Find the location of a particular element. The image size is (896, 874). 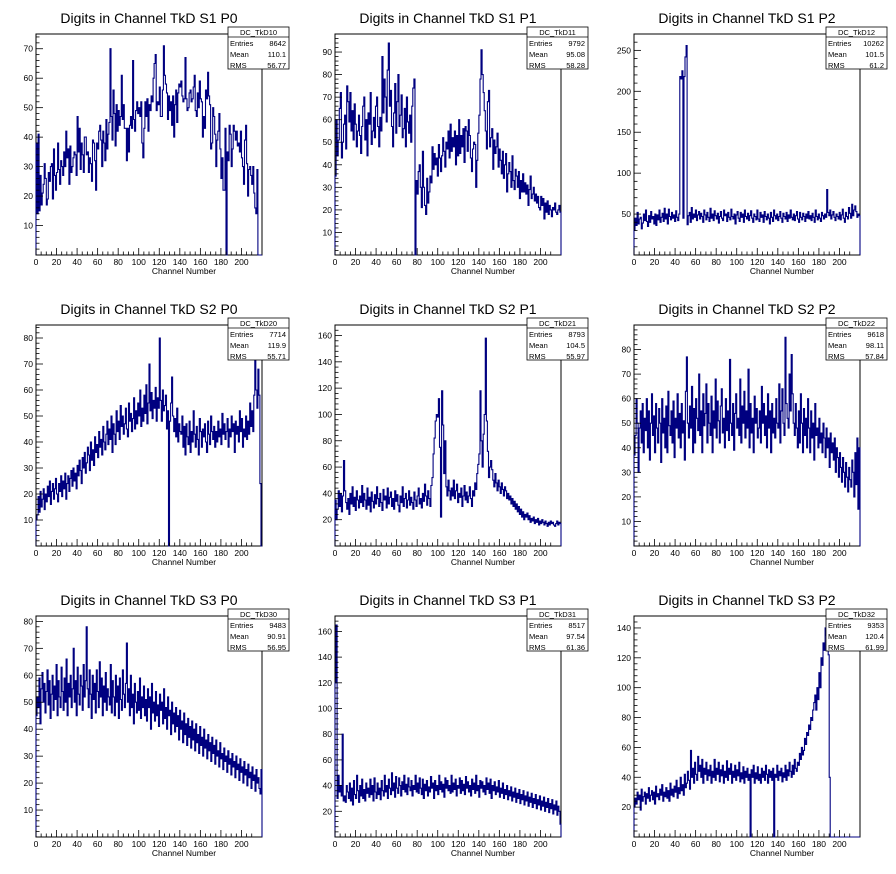

stats-value: 55.71 is located at coordinates (276, 356).